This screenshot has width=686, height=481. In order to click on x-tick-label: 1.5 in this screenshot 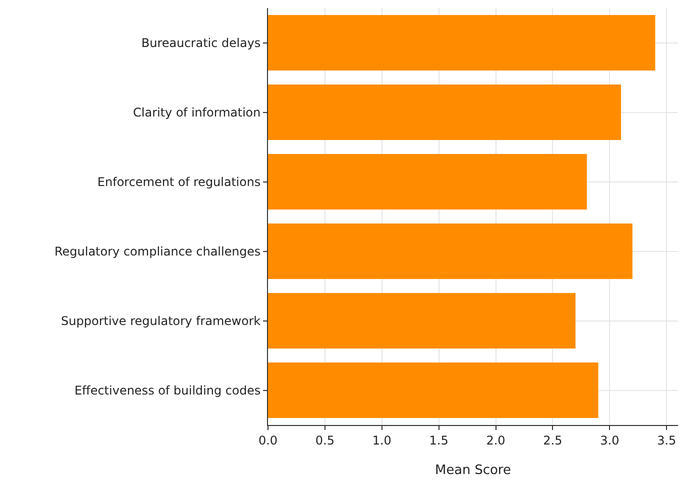, I will do `click(438, 440)`.